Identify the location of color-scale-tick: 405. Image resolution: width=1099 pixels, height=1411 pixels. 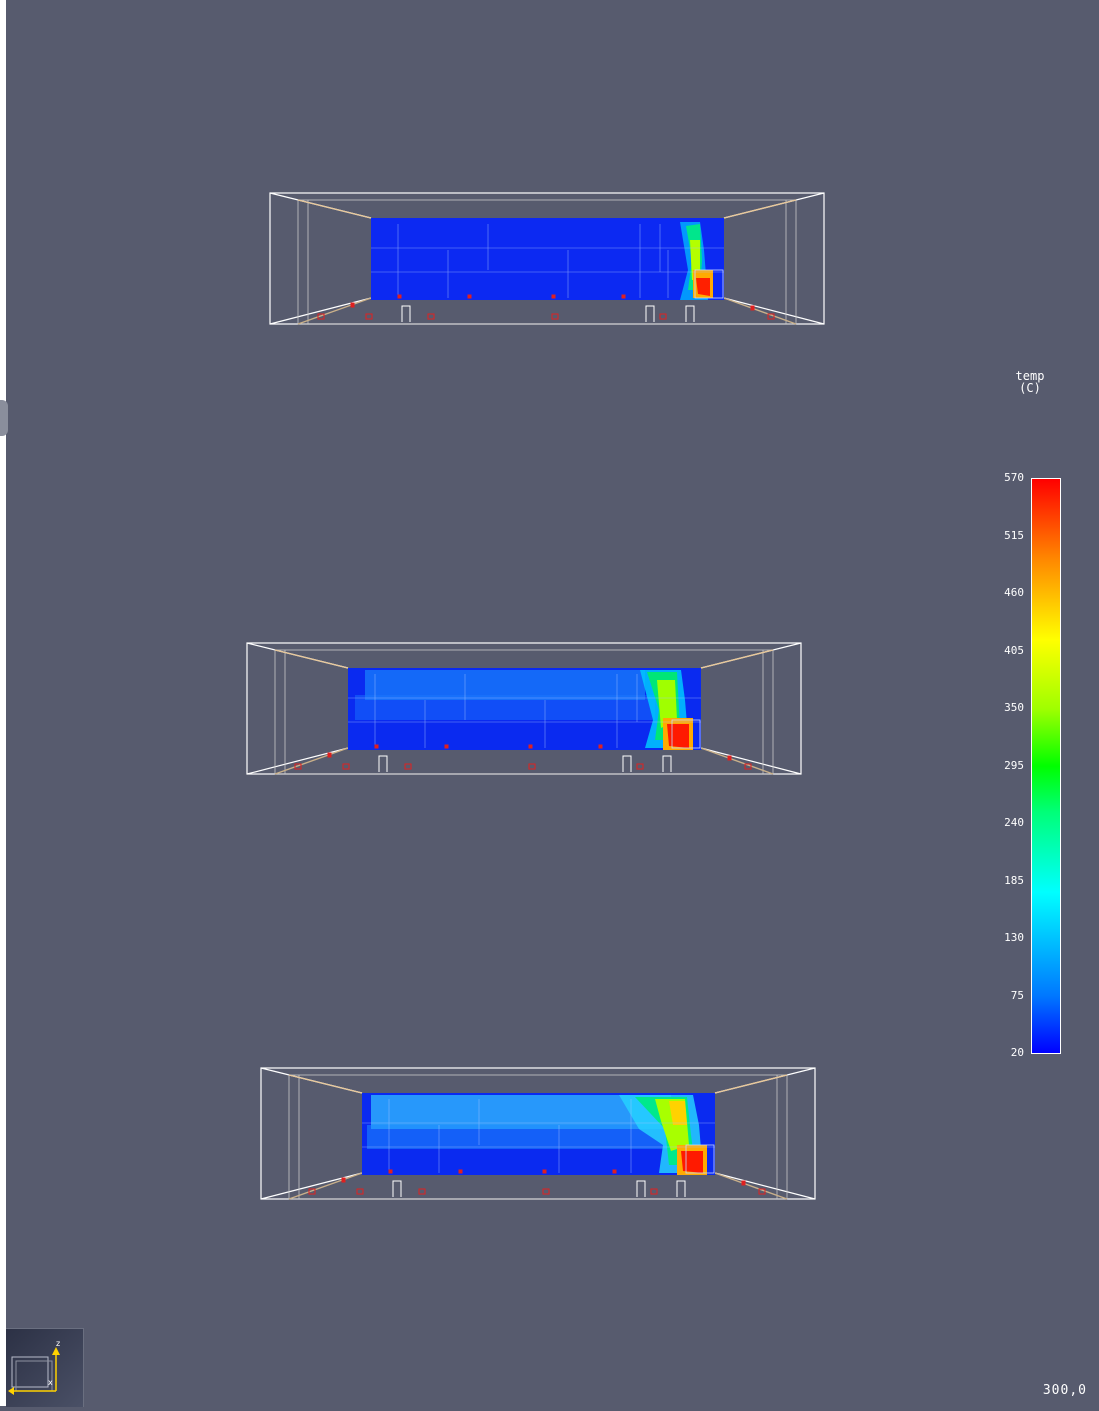
(1014, 650).